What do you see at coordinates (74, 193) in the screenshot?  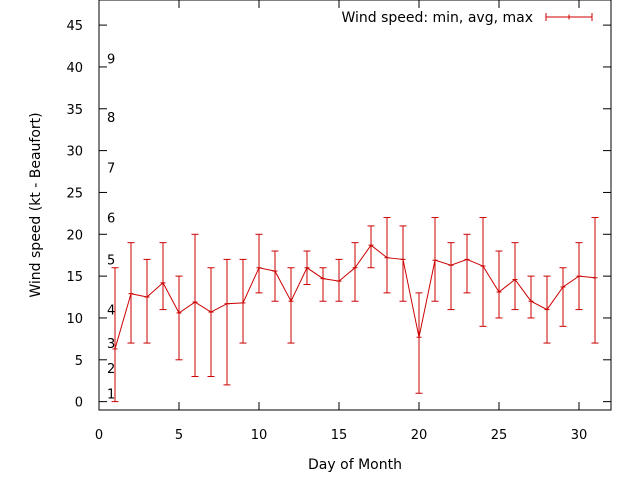 I see `y-tick-label: 25` at bounding box center [74, 193].